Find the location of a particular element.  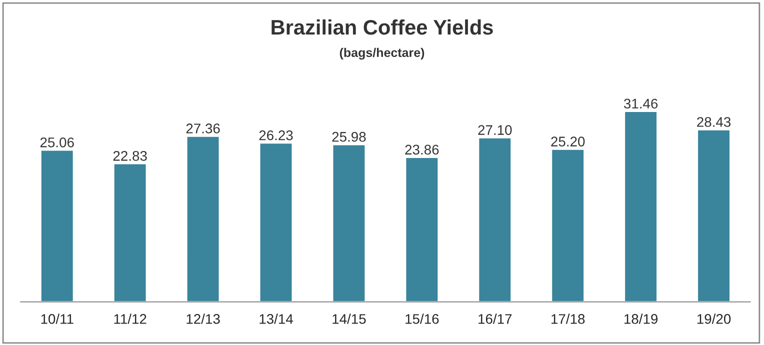

x-tick-label: 13/14 is located at coordinates (276, 319).